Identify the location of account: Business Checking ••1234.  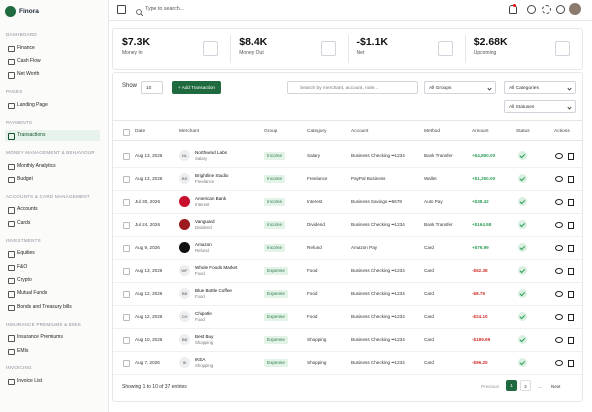
(378, 293).